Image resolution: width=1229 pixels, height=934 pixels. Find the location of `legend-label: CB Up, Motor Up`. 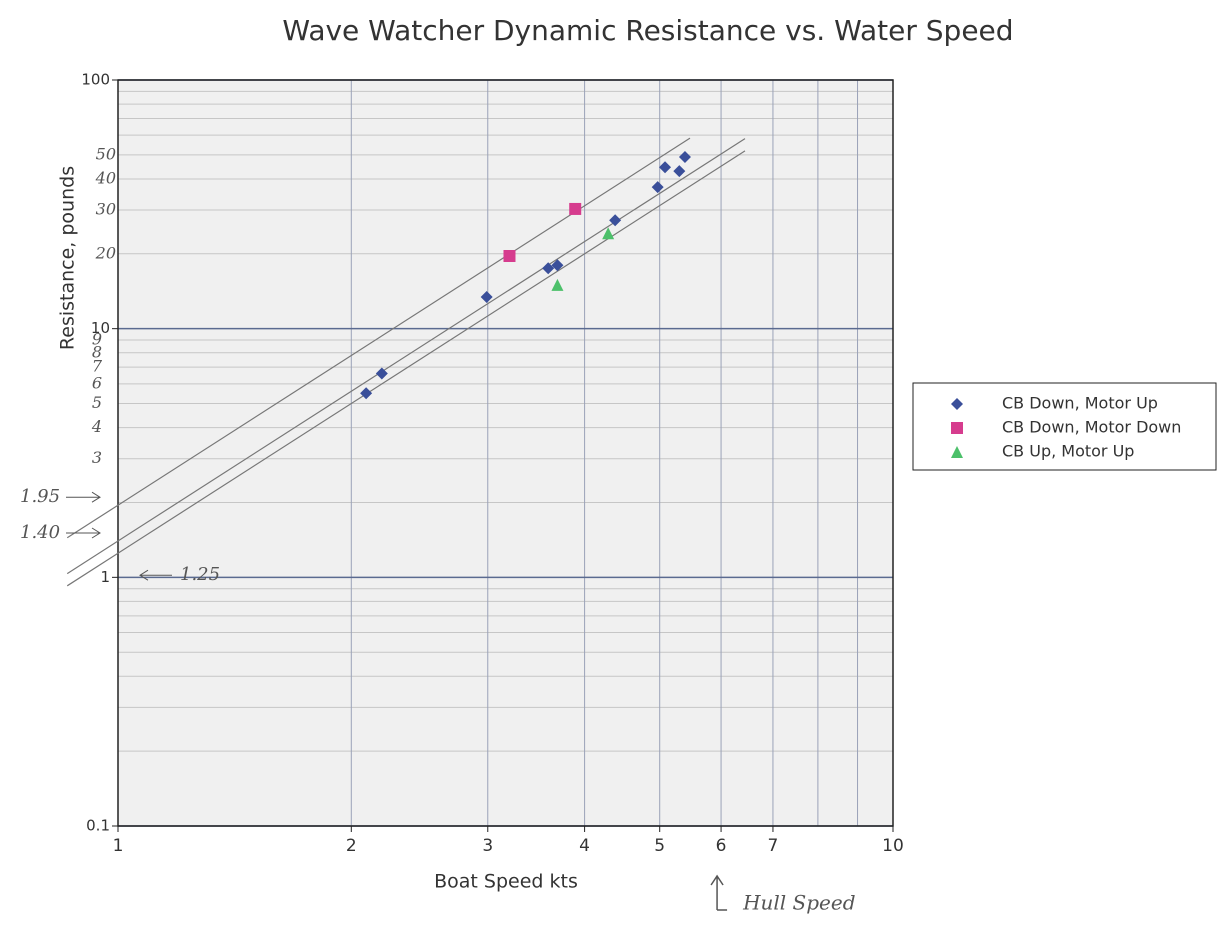

legend-label: CB Up, Motor Up is located at coordinates (1068, 451).